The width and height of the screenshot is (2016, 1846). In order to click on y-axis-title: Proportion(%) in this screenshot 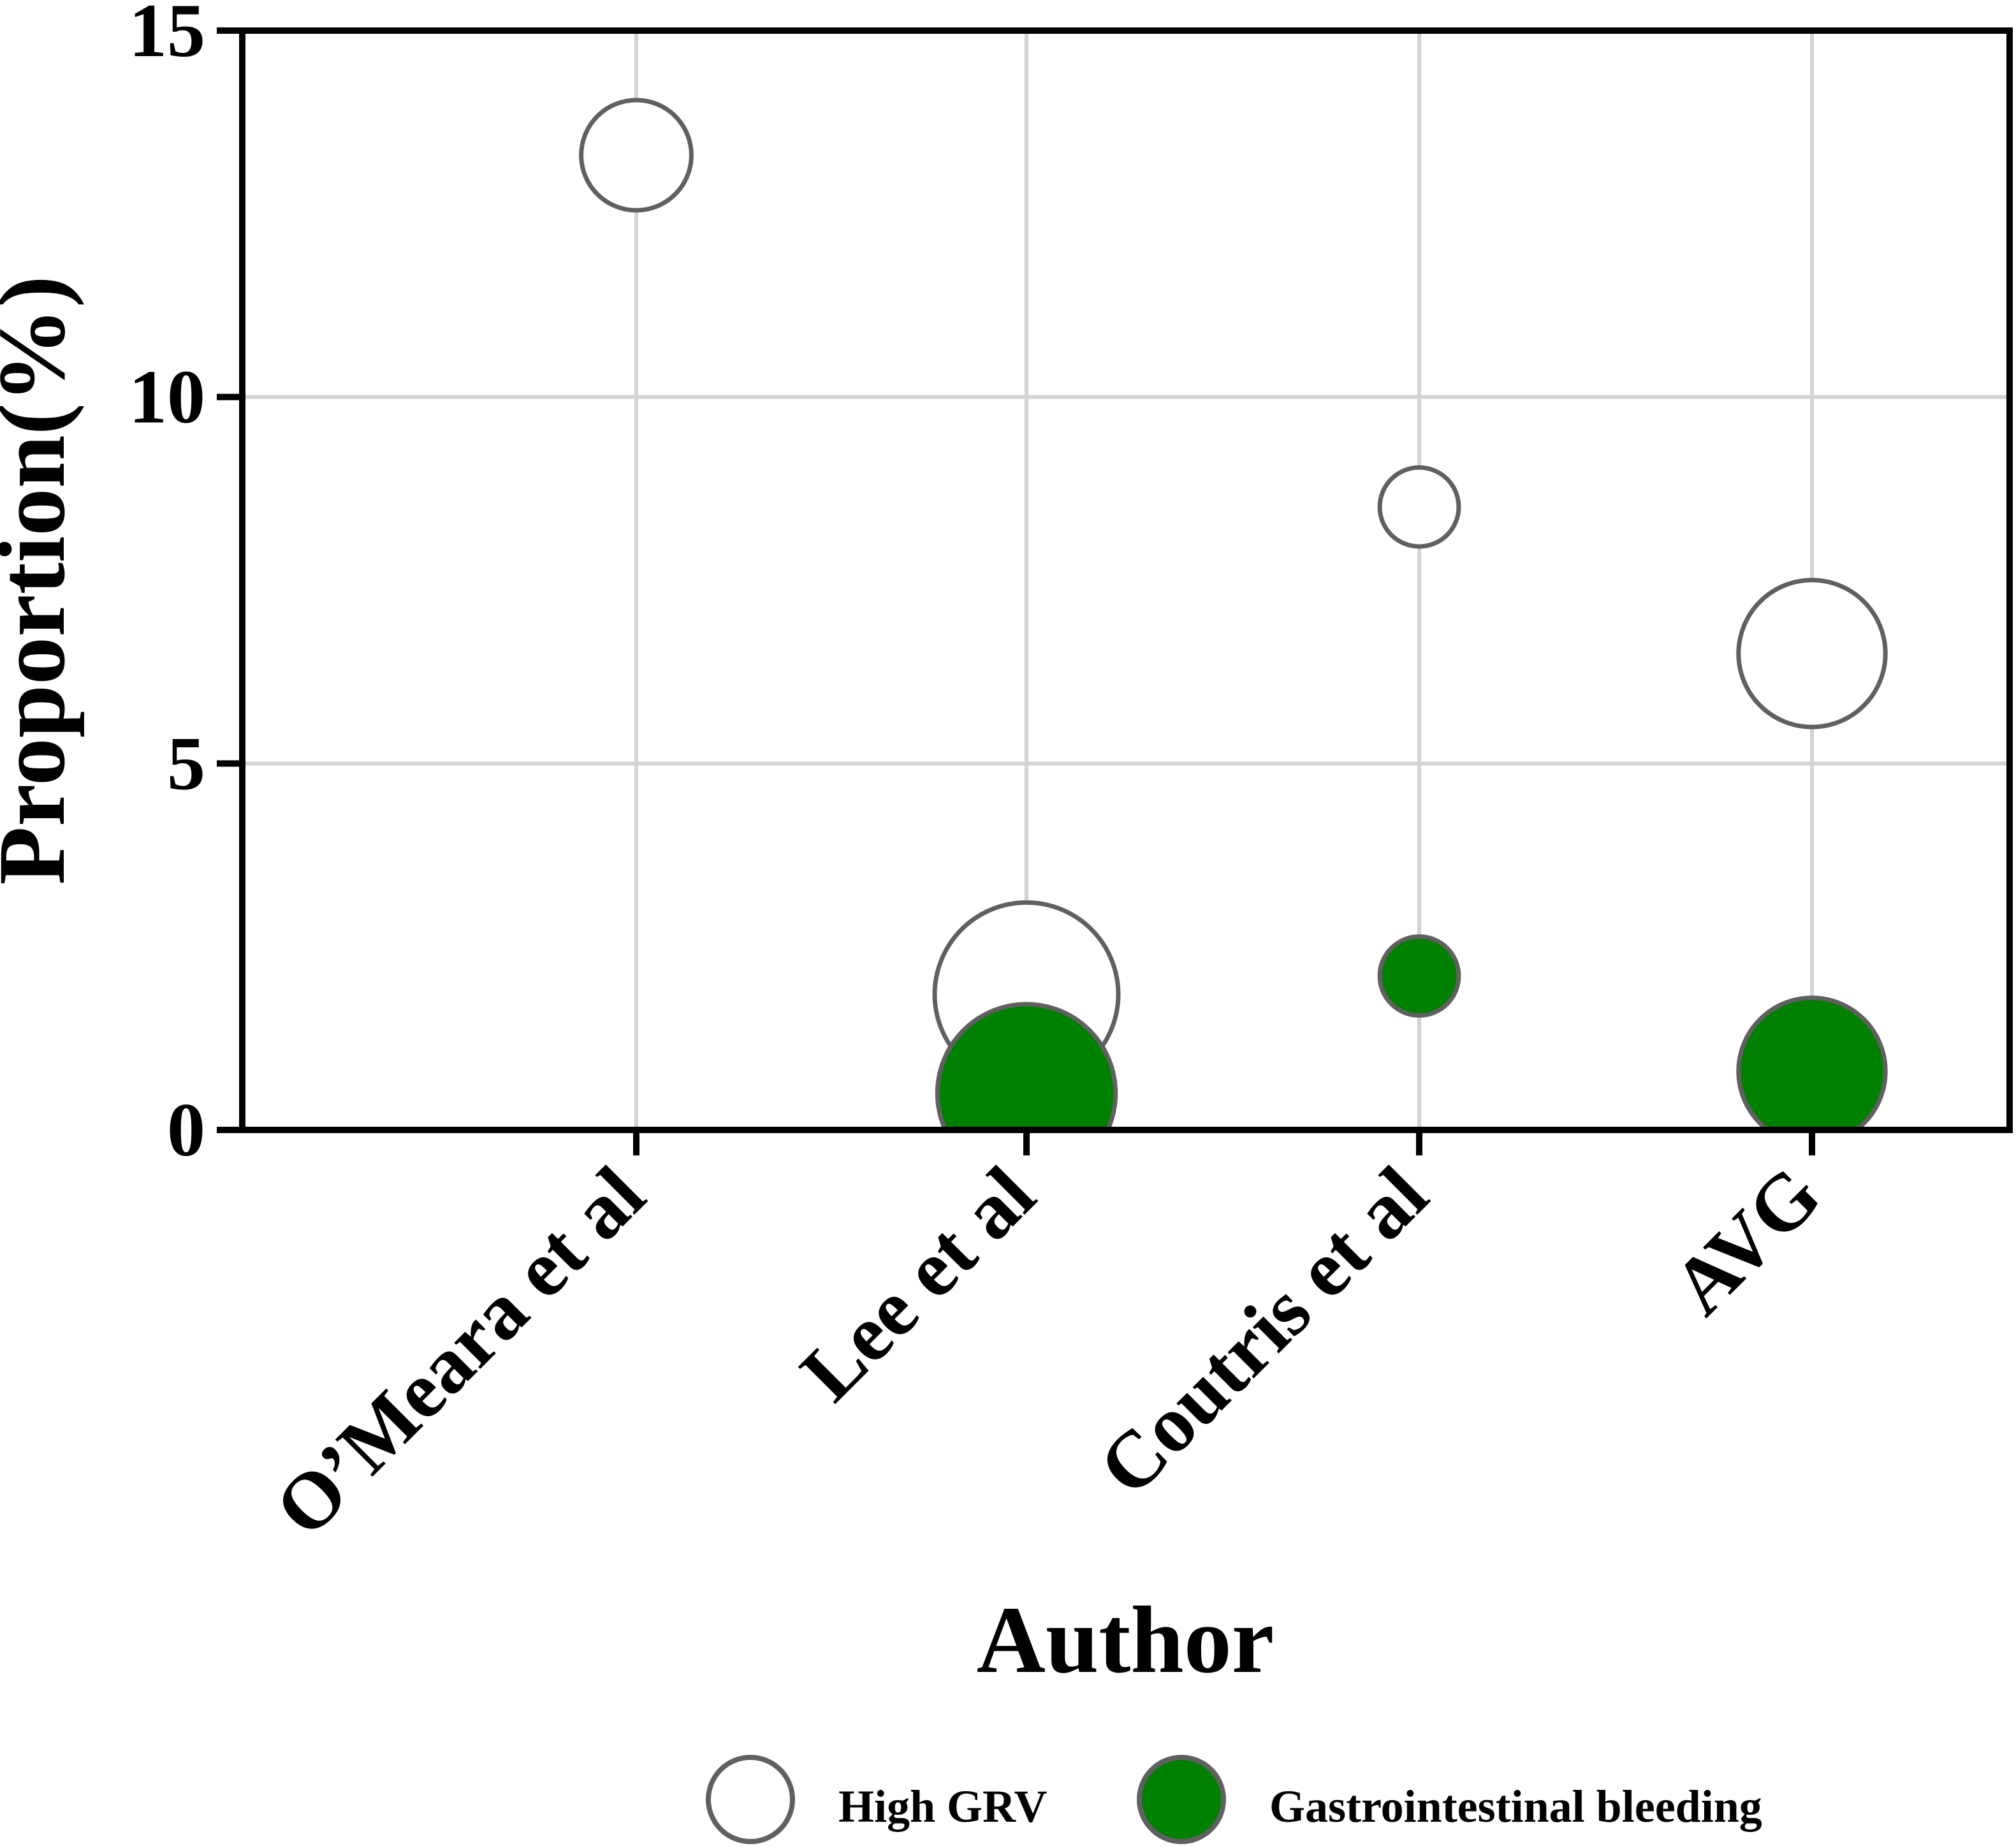, I will do `click(42, 579)`.